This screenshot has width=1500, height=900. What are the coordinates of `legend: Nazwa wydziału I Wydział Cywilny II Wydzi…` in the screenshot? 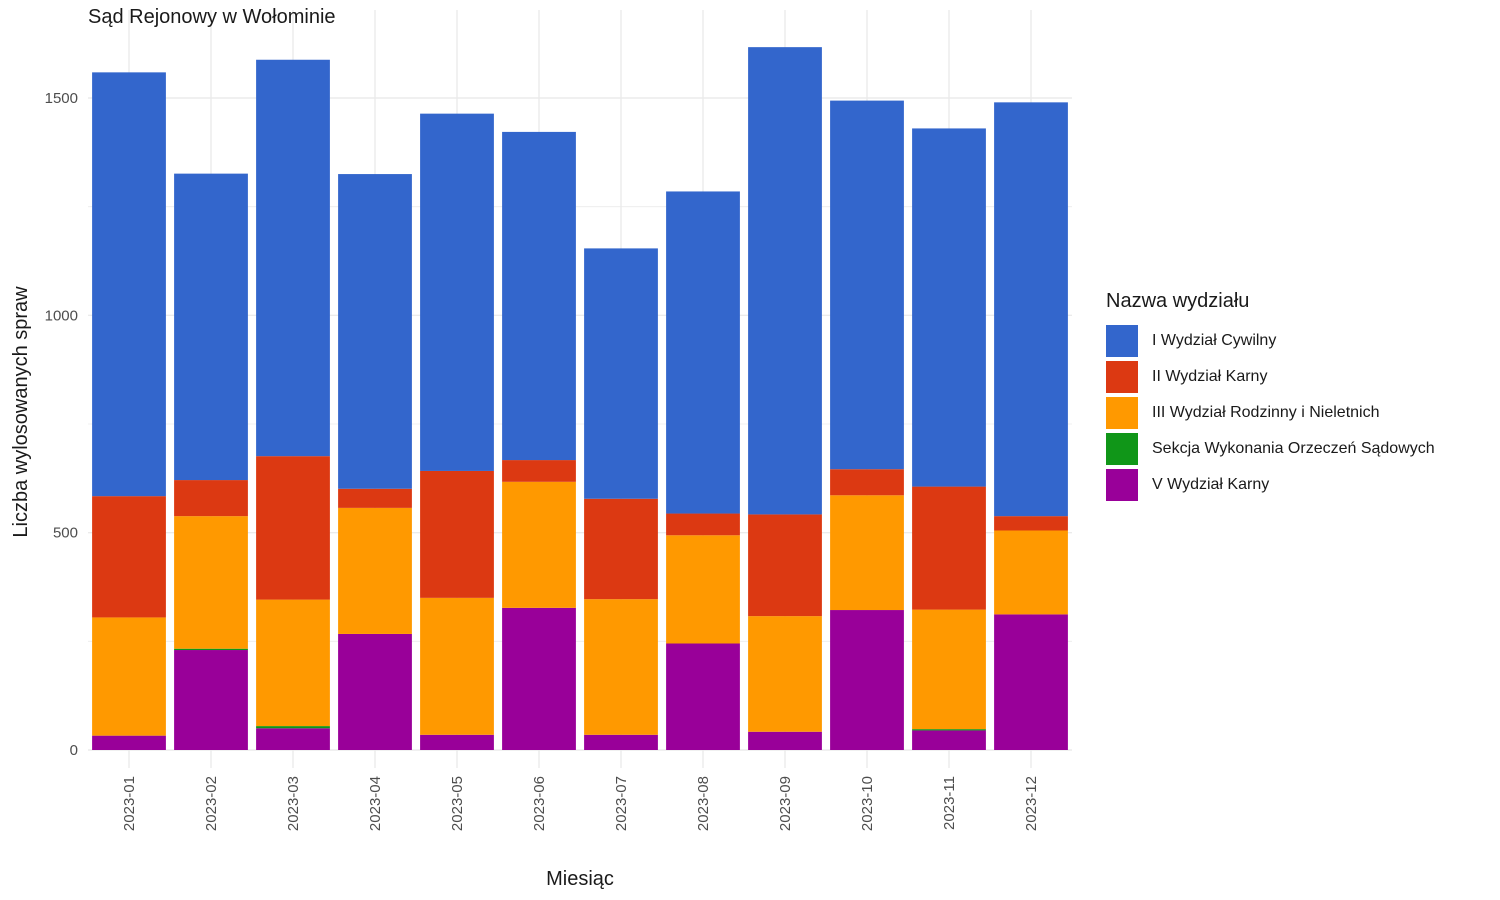 It's located at (1270, 396).